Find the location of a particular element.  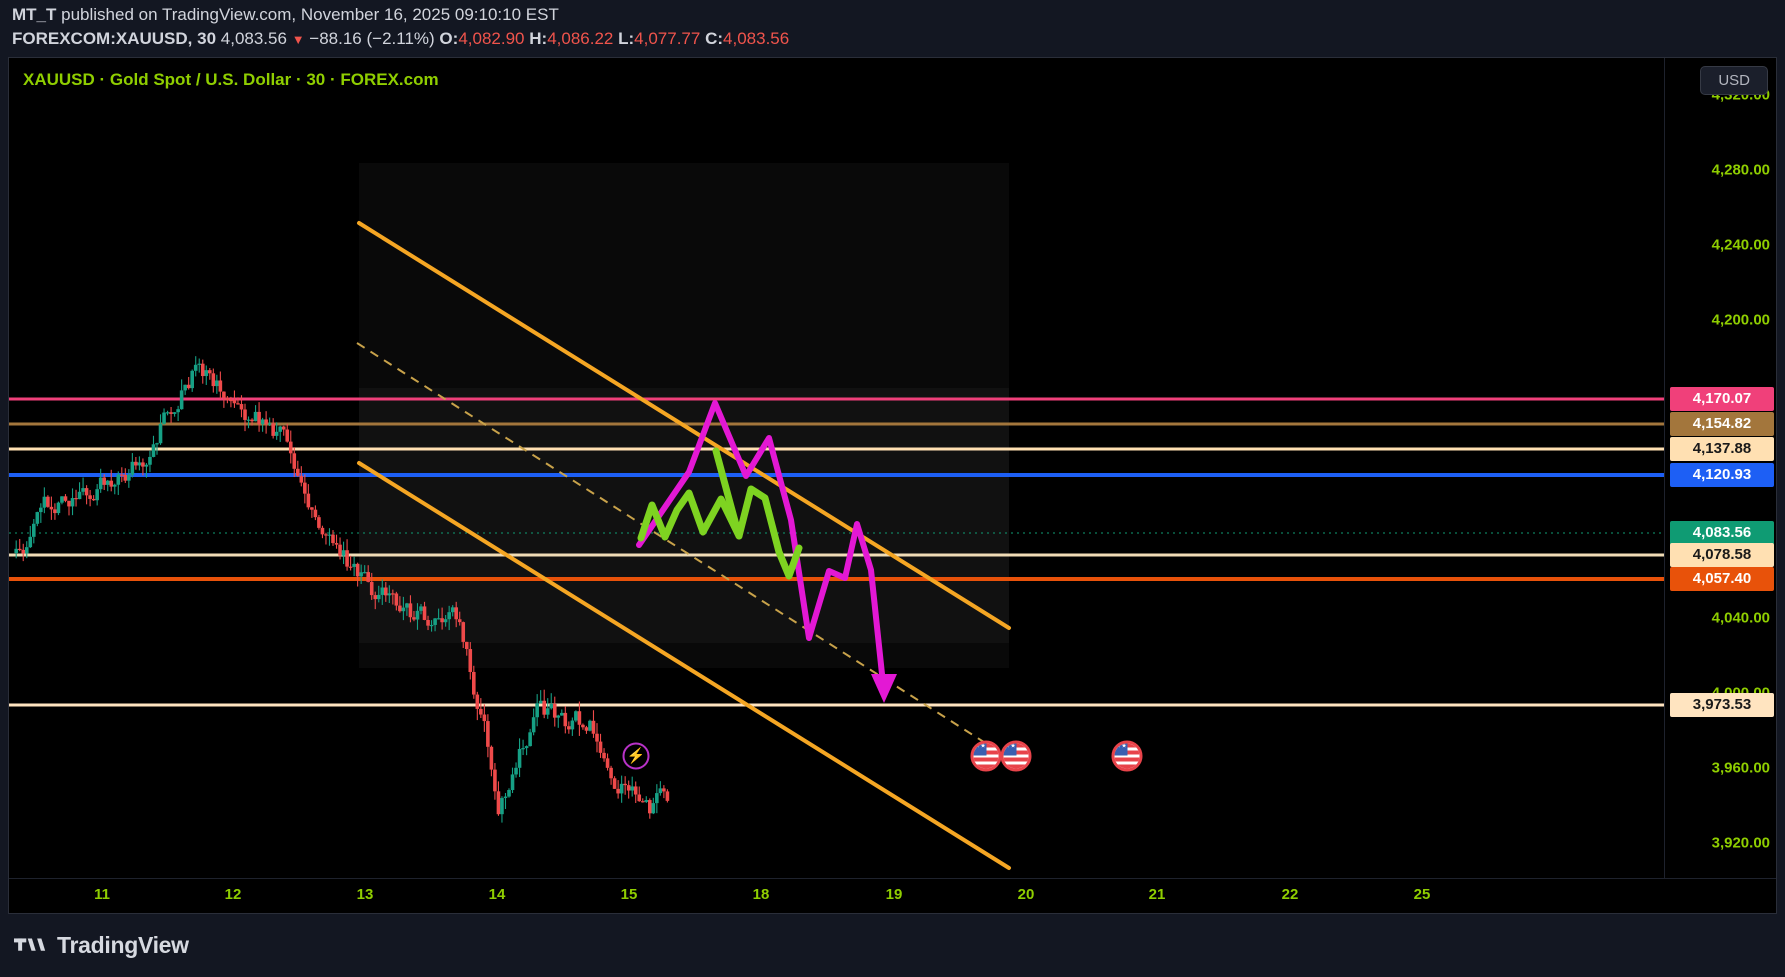

forecast-path-green-b is located at coordinates (757, 513).